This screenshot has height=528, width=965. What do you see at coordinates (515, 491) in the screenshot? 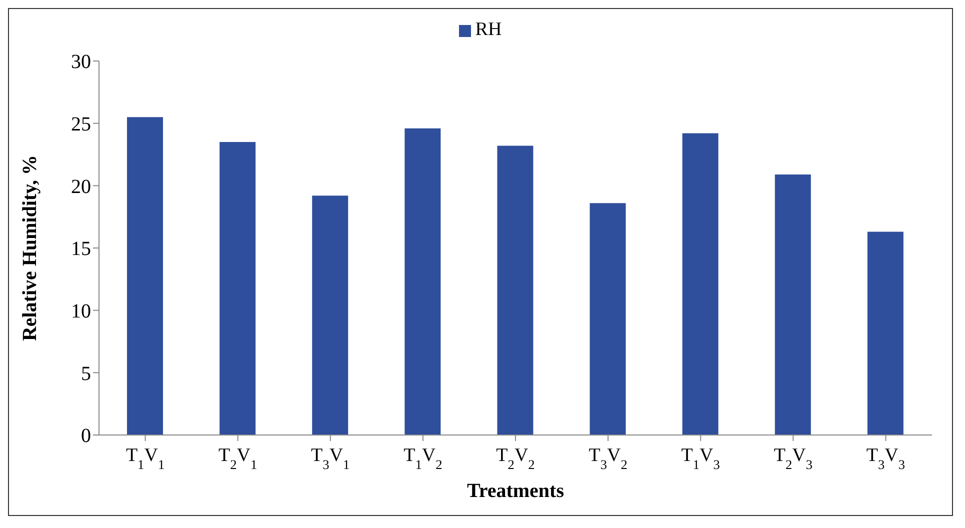
I see `x-axis-title: Treatments` at bounding box center [515, 491].